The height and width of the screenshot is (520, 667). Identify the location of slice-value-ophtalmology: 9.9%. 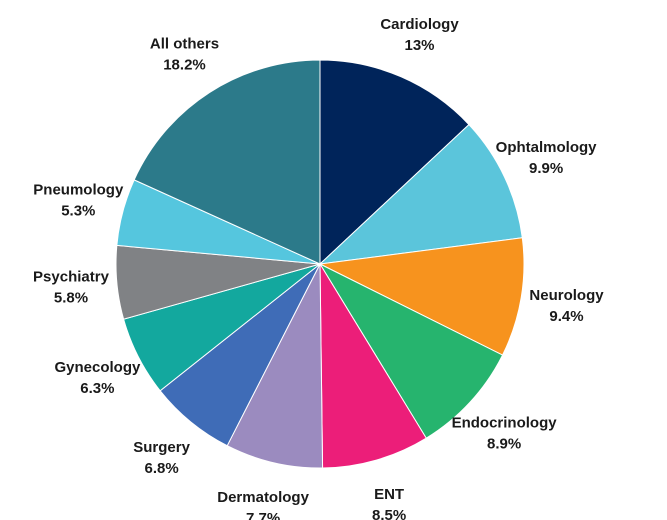
(546, 168).